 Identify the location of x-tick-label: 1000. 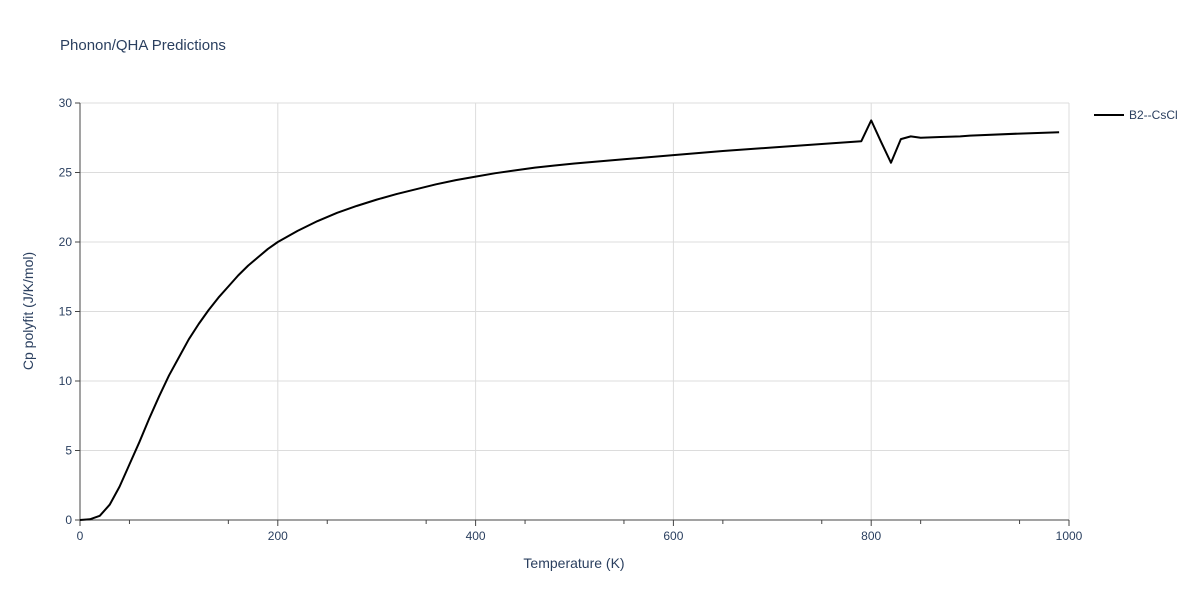
(1069, 536).